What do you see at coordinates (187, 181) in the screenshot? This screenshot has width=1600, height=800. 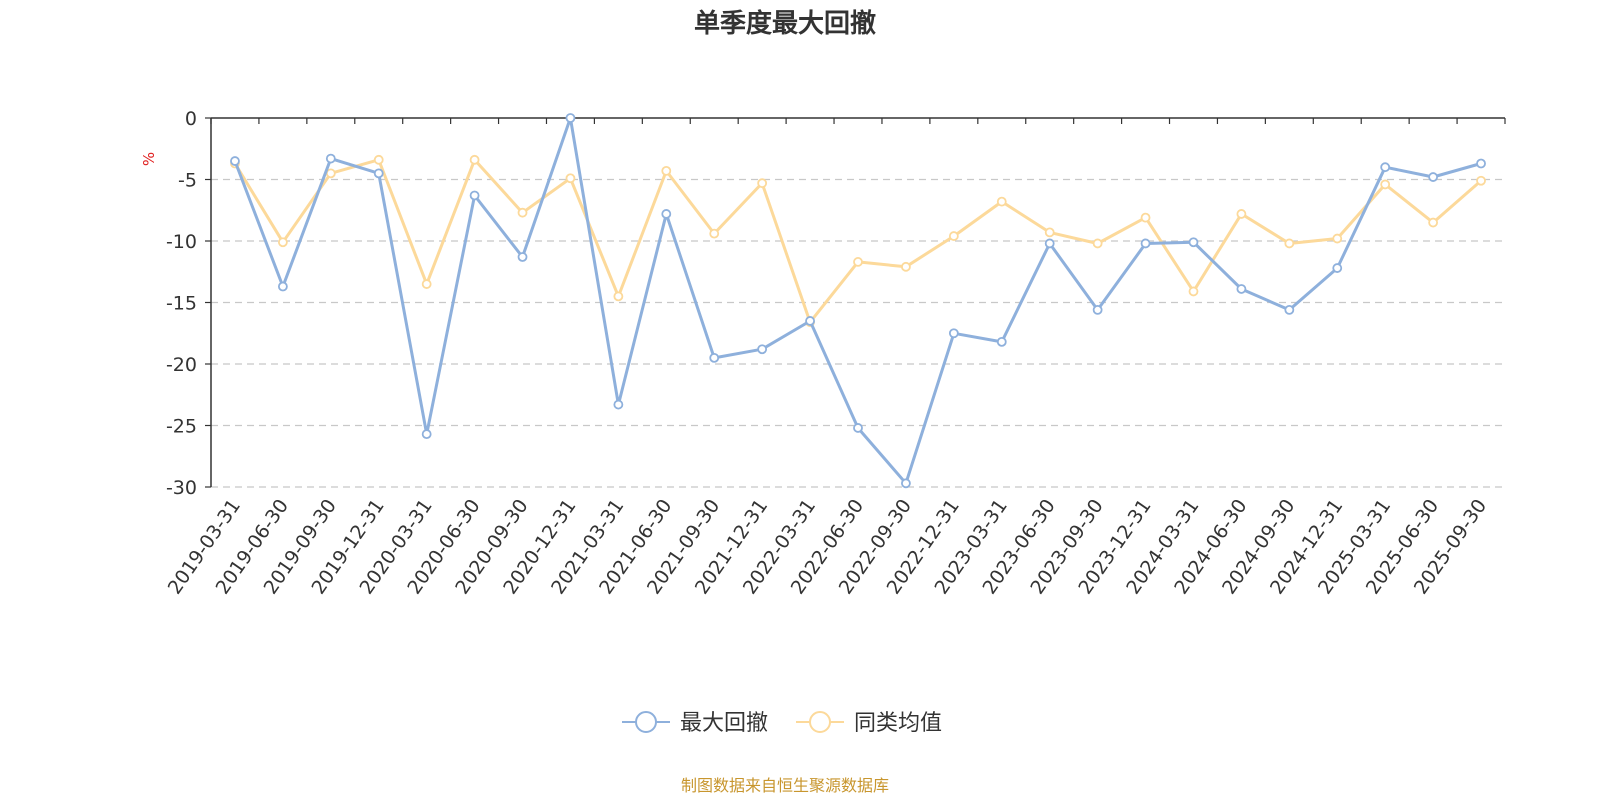 I see `y-tick-label: -5` at bounding box center [187, 181].